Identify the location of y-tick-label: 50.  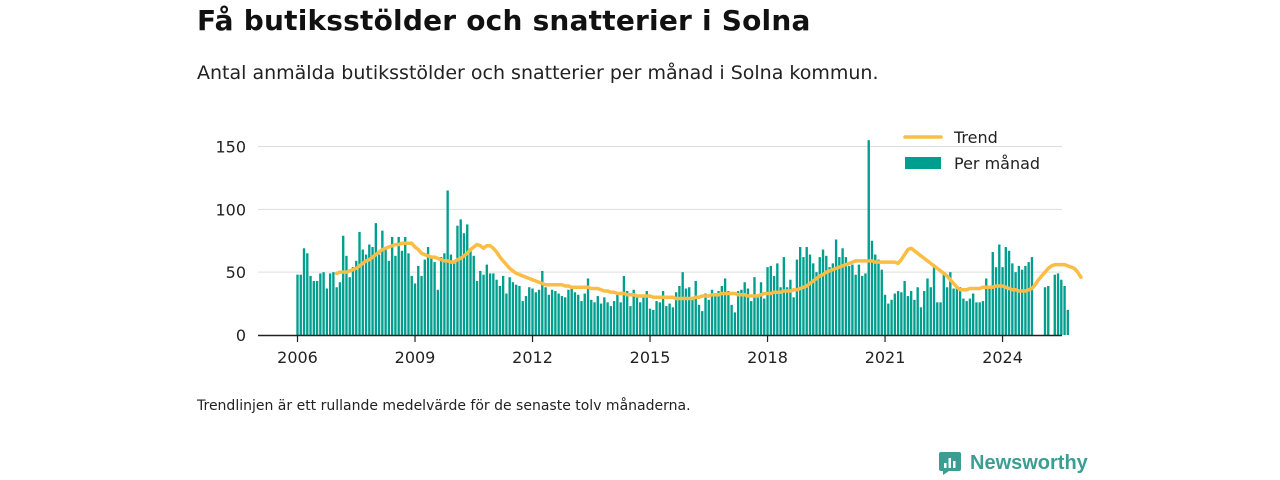
(236, 272).